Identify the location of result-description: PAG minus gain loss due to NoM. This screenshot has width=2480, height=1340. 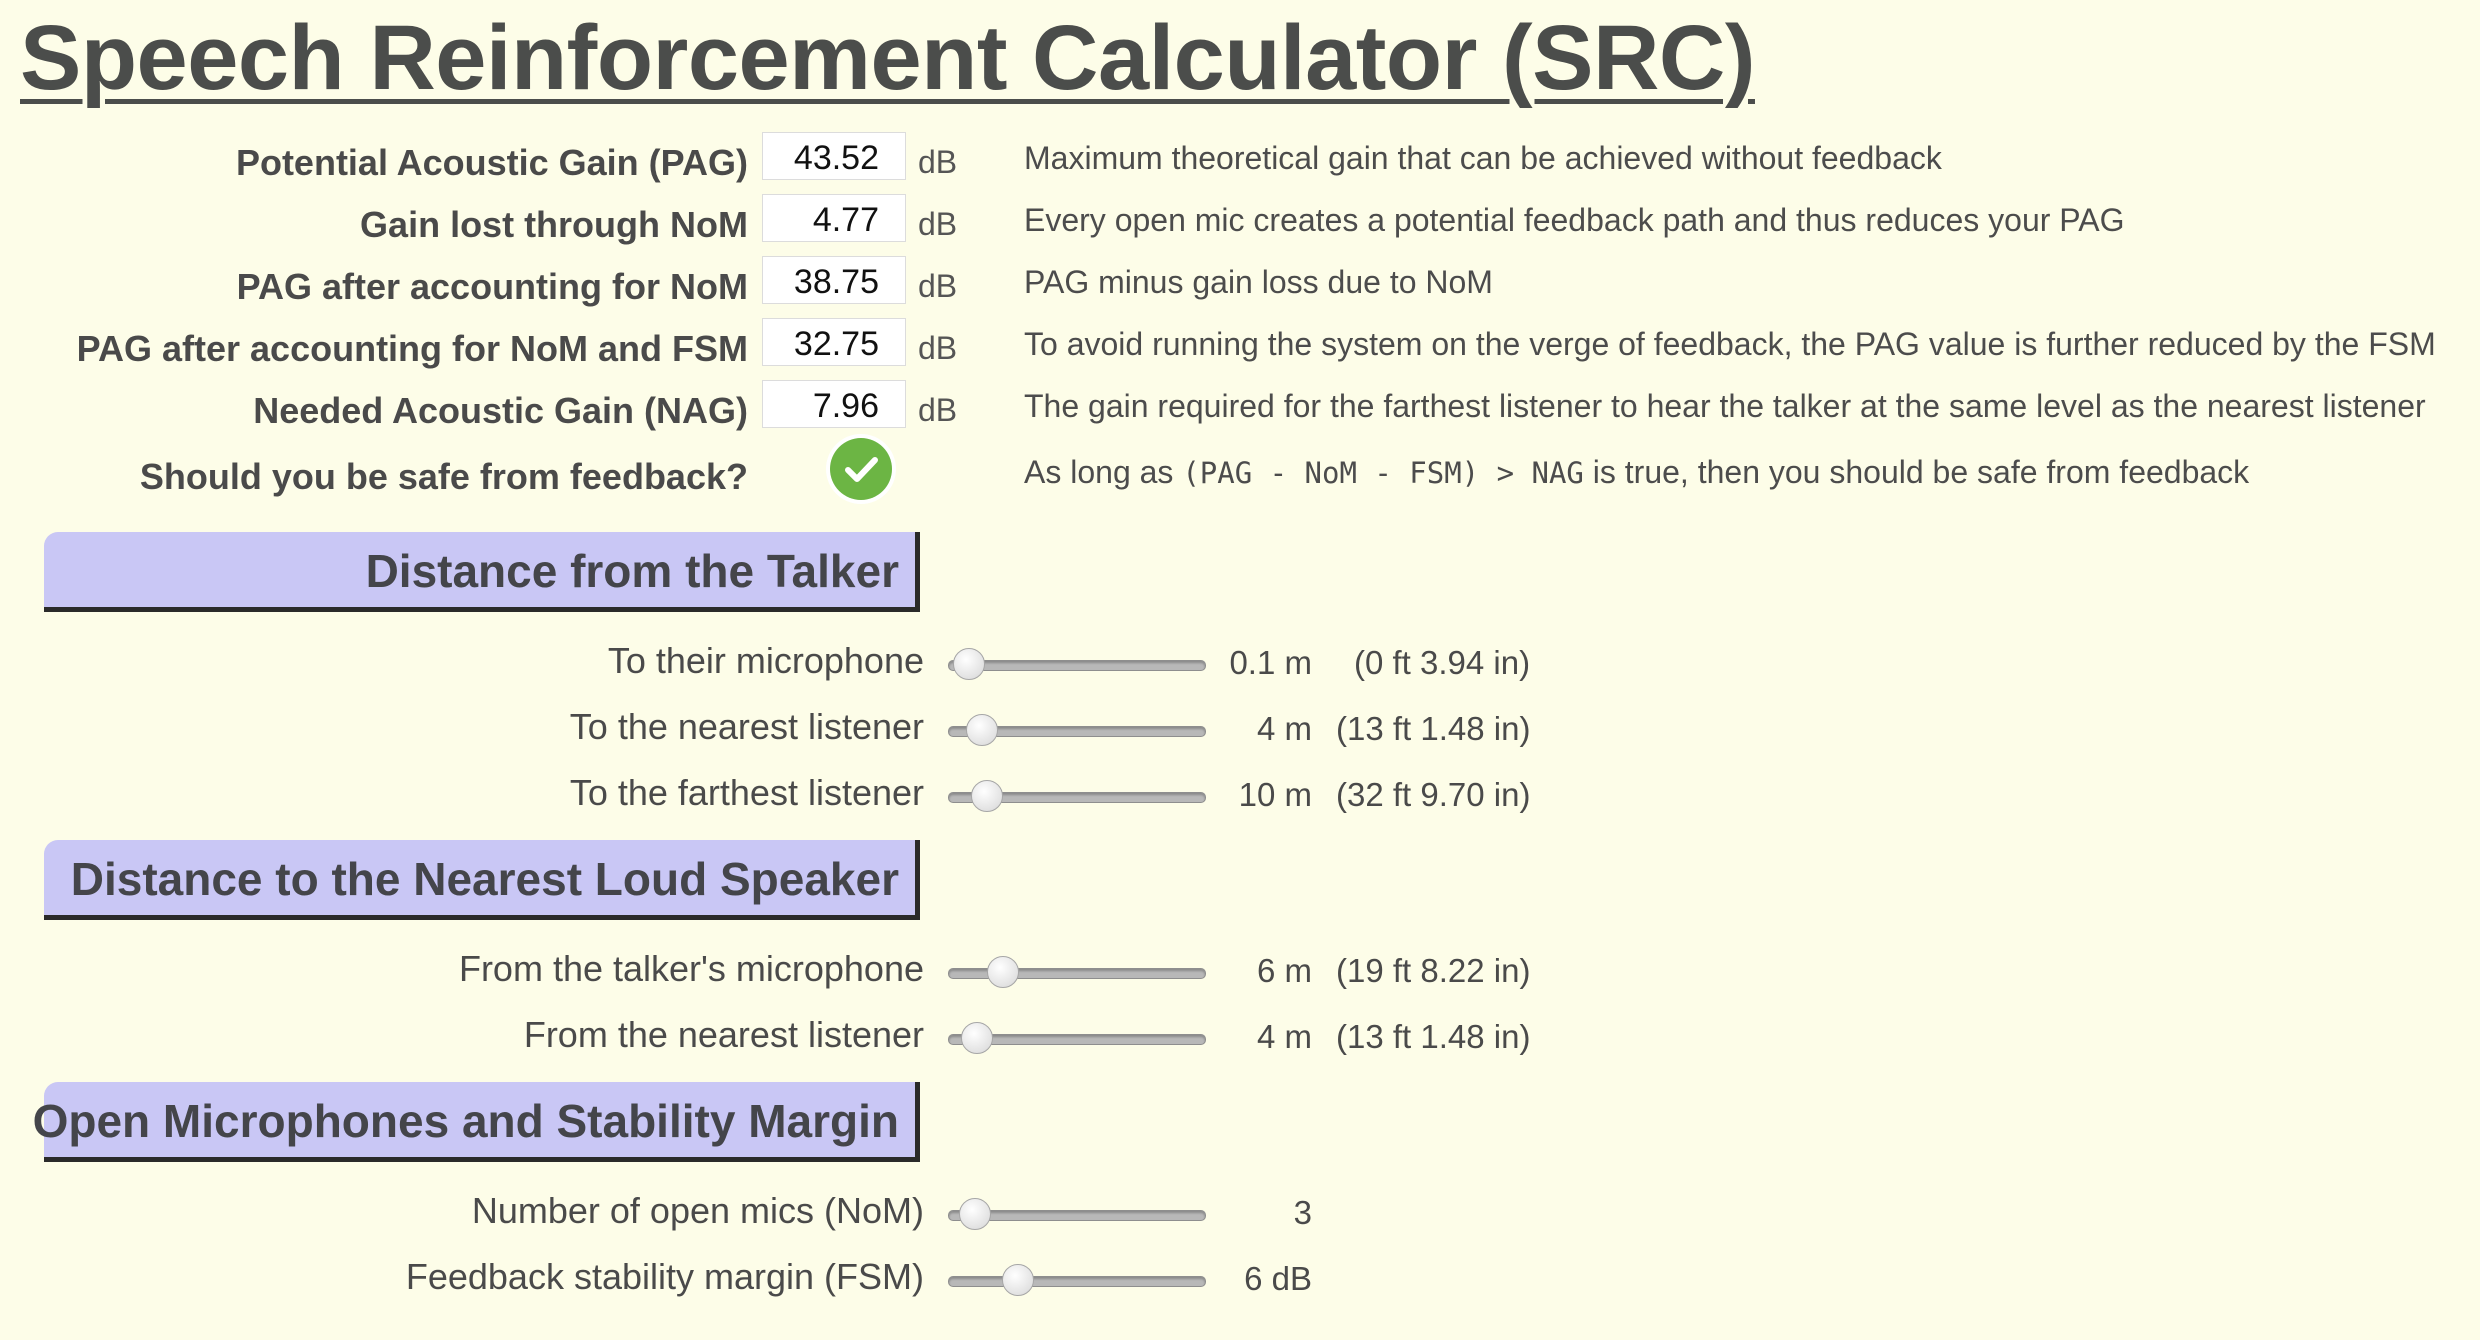
(1258, 282).